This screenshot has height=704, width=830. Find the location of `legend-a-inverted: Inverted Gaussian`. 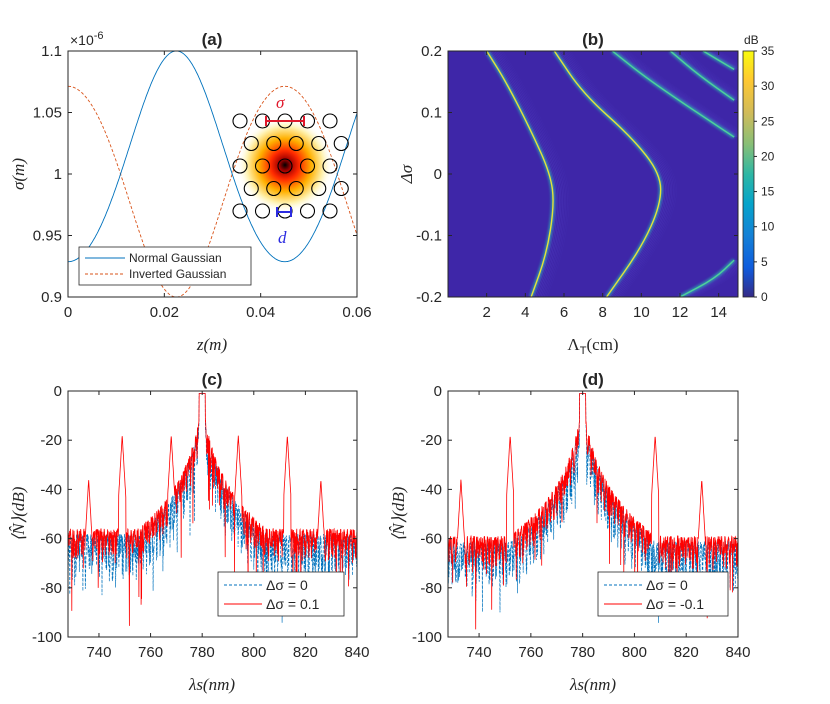

legend-a-inverted: Inverted Gaussian is located at coordinates (177, 274).